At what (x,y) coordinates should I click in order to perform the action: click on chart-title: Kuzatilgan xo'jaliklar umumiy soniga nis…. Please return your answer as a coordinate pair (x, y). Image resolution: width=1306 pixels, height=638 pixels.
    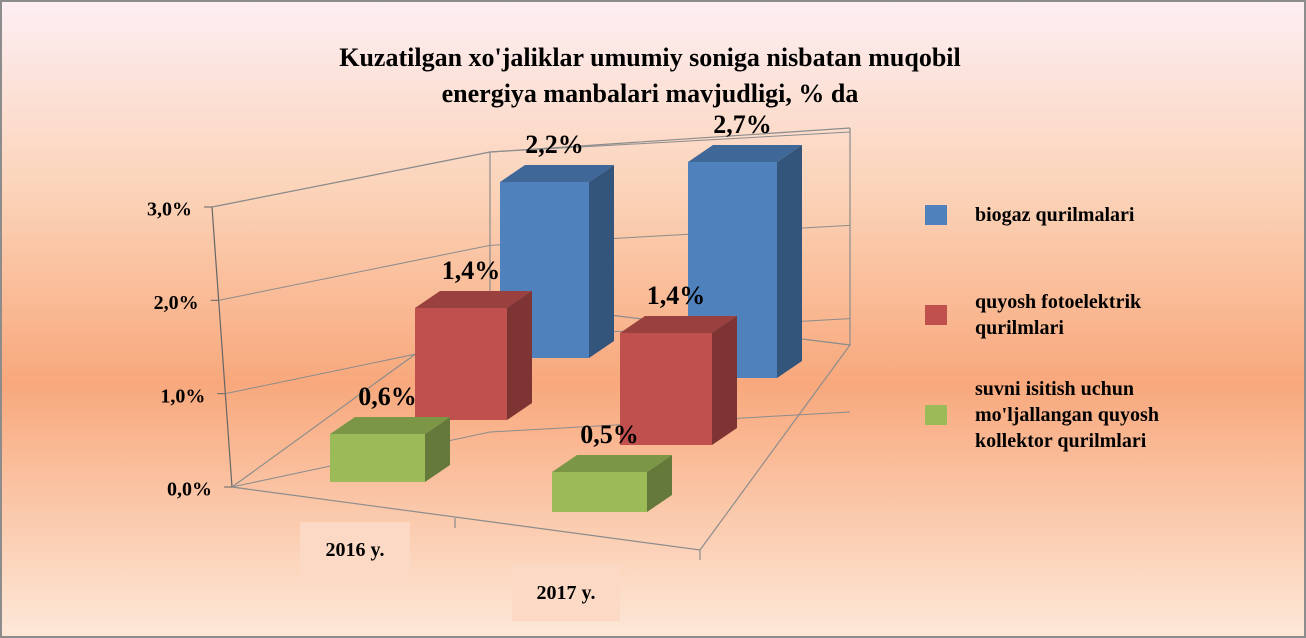
    Looking at the image, I should click on (650, 75).